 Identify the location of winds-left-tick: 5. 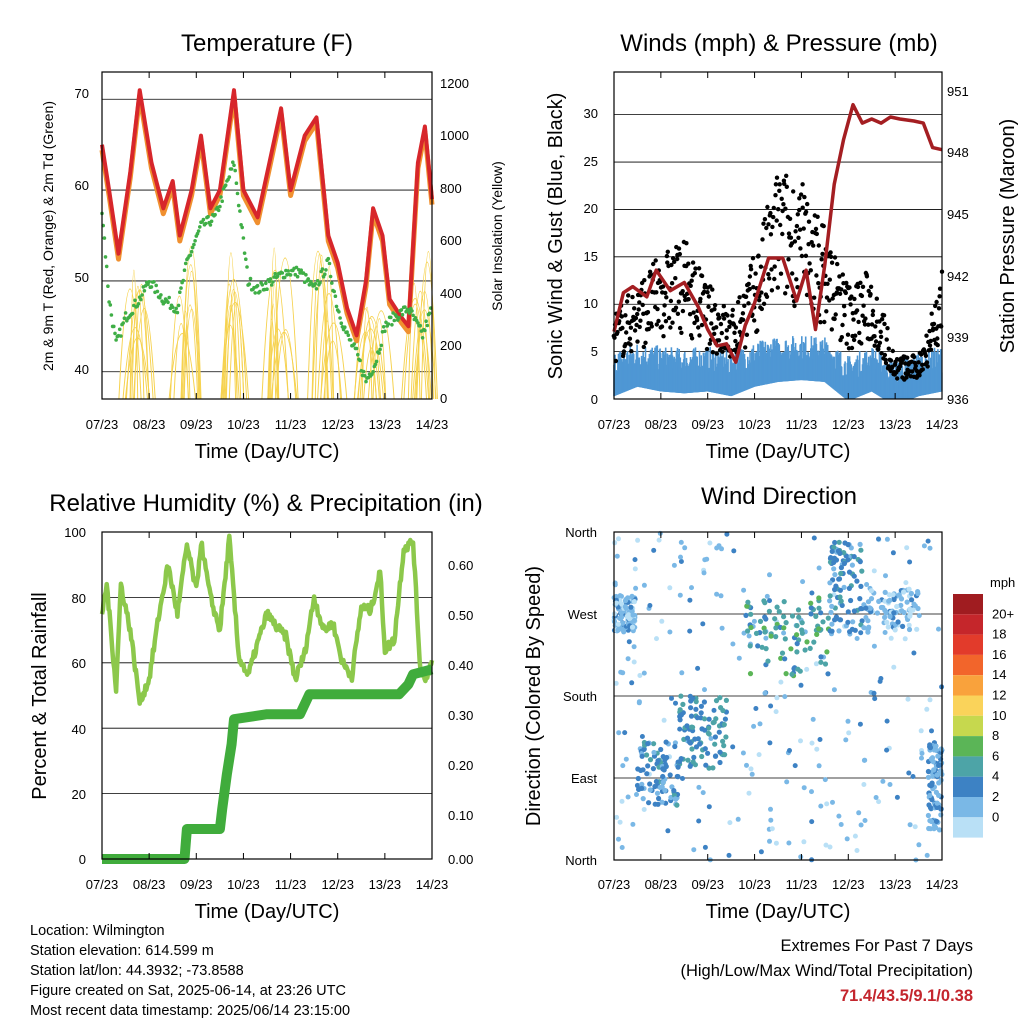
(594, 351).